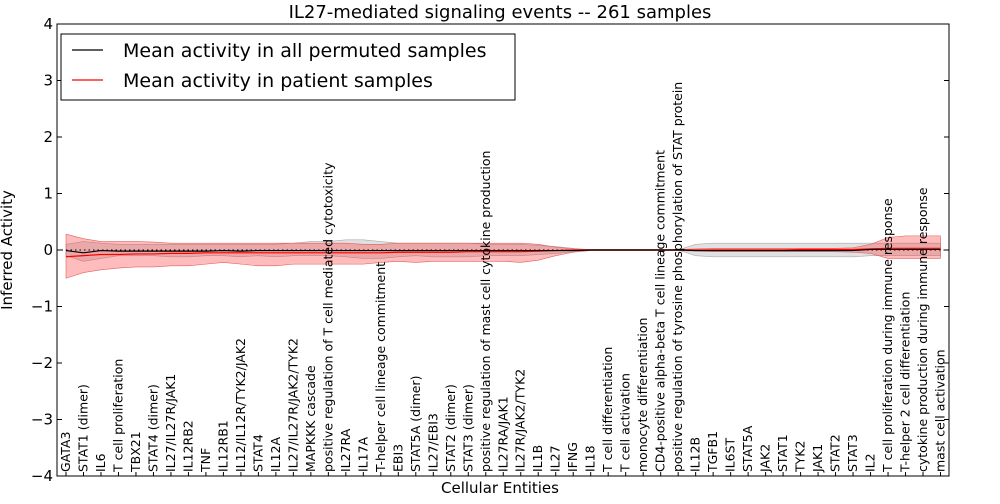  I want to click on y-tick-label: −3, so click(42, 420).